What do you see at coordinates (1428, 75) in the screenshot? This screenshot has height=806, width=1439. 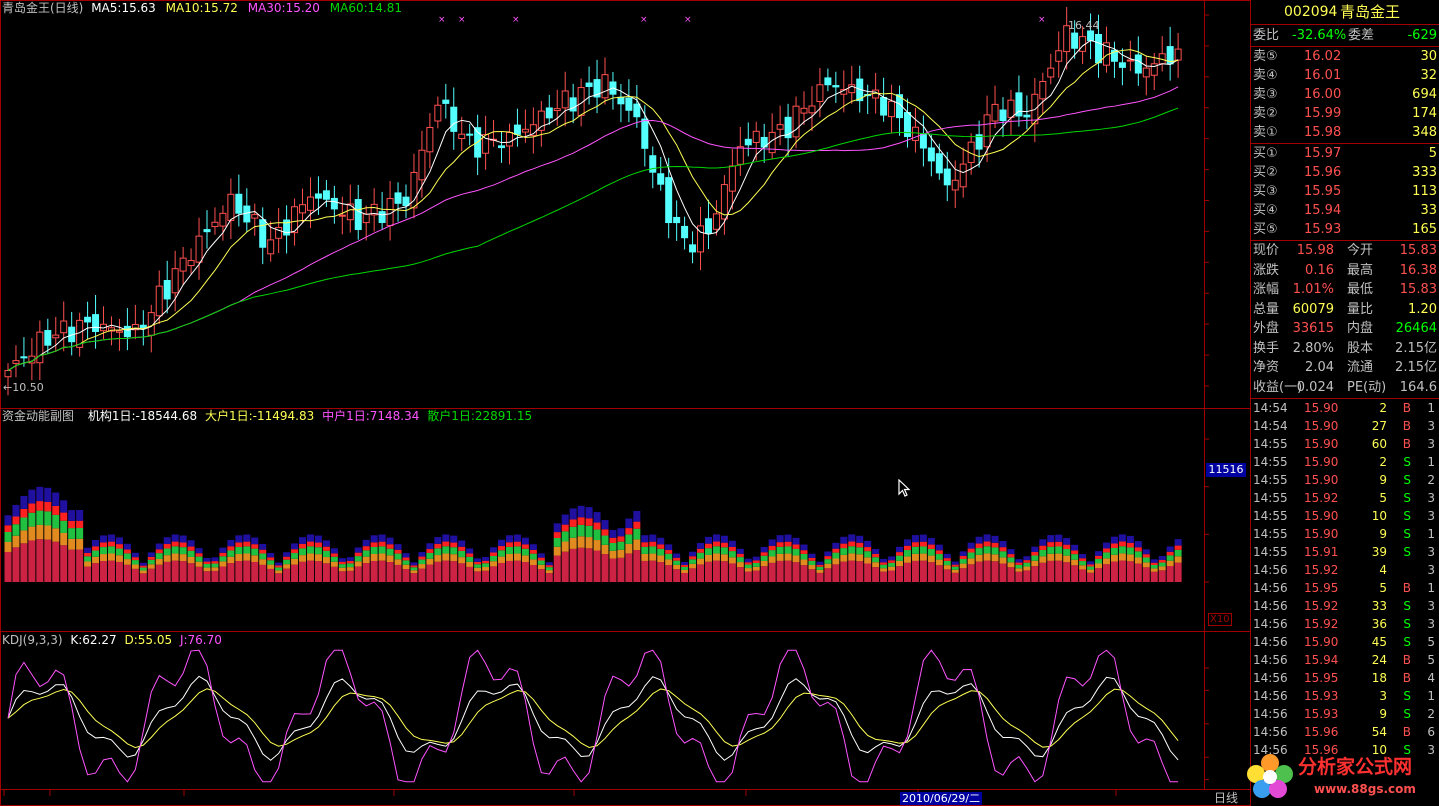 I see `level-volume: 32` at bounding box center [1428, 75].